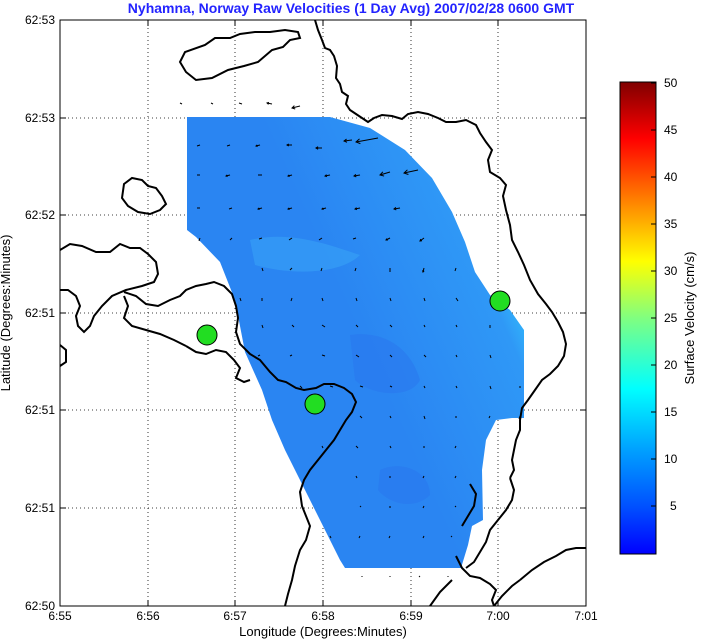  I want to click on y-axis-label: Latitude (Degrees:Minutes), so click(6, 313).